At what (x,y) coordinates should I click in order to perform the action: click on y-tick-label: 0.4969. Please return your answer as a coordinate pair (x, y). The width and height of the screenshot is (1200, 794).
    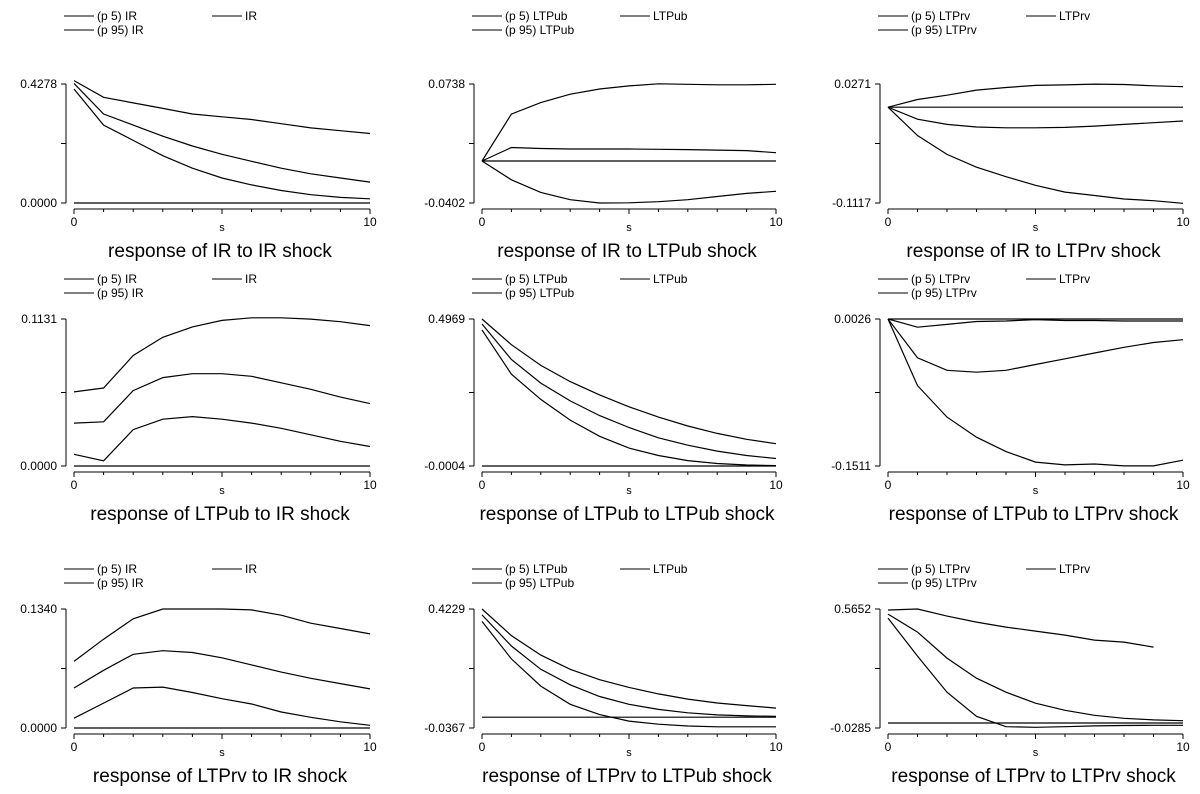
    Looking at the image, I should click on (446, 319).